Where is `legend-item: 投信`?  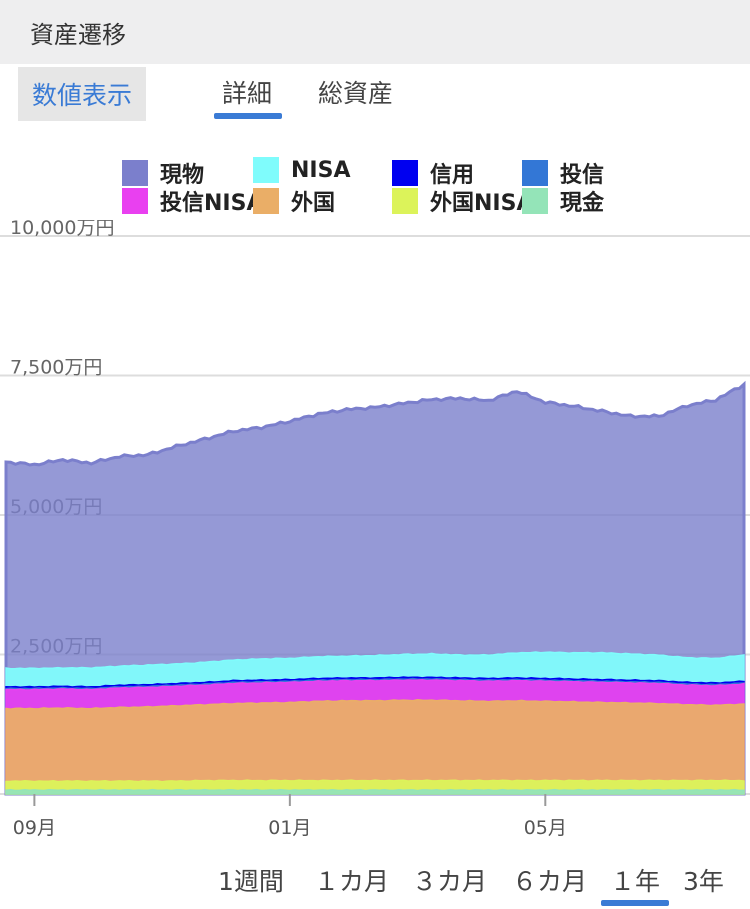 legend-item: 投信 is located at coordinates (563, 173).